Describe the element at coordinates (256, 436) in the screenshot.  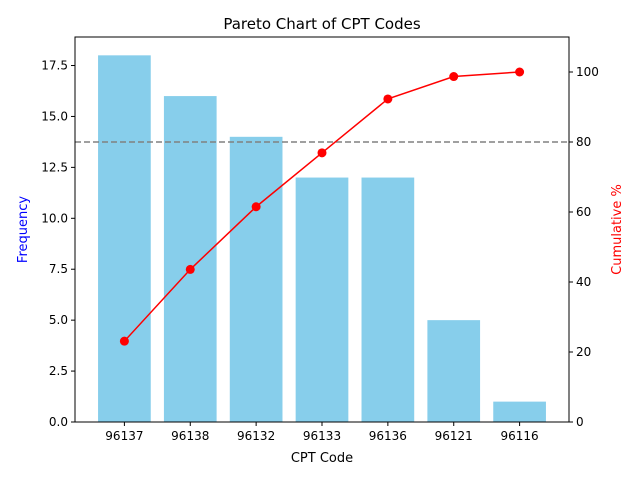
I see `x-tick-label: 96132` at that location.